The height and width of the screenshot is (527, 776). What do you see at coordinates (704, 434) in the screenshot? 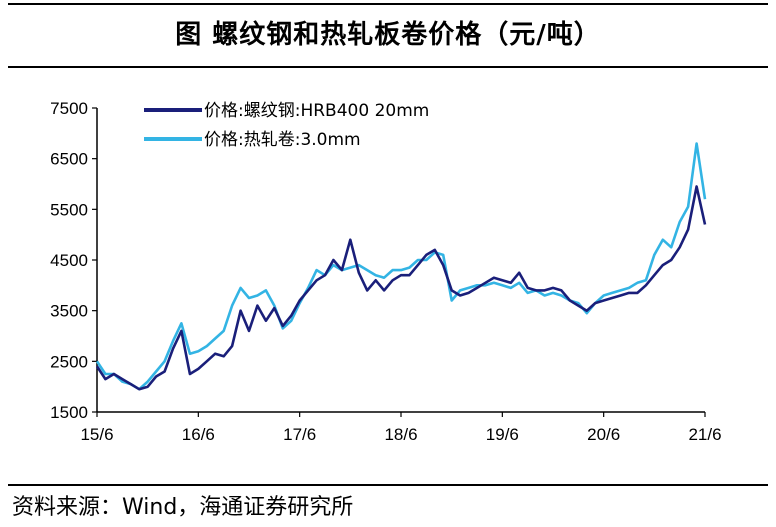
I see `x-tick-label: 21/6` at bounding box center [704, 434].